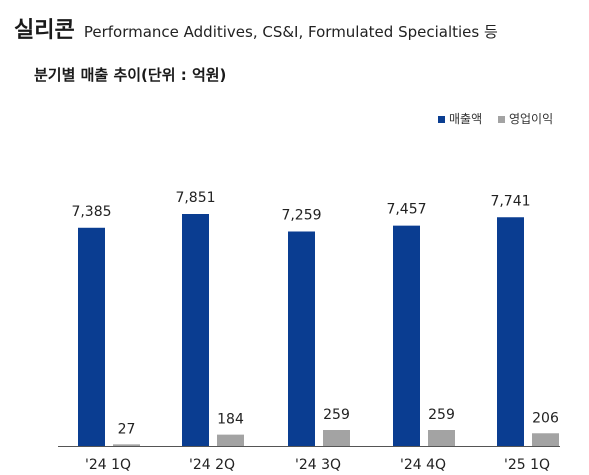 This screenshot has height=475, width=589. Describe the element at coordinates (527, 465) in the screenshot. I see `x-tick-label: '25 1Q` at that location.